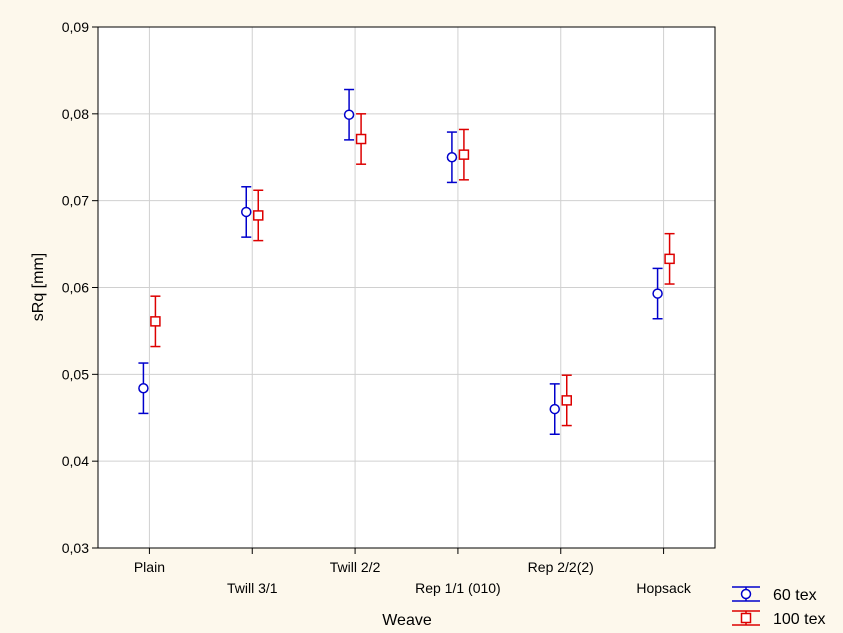 This screenshot has height=633, width=843. I want to click on y-tick-label: 0,06, so click(75, 288).